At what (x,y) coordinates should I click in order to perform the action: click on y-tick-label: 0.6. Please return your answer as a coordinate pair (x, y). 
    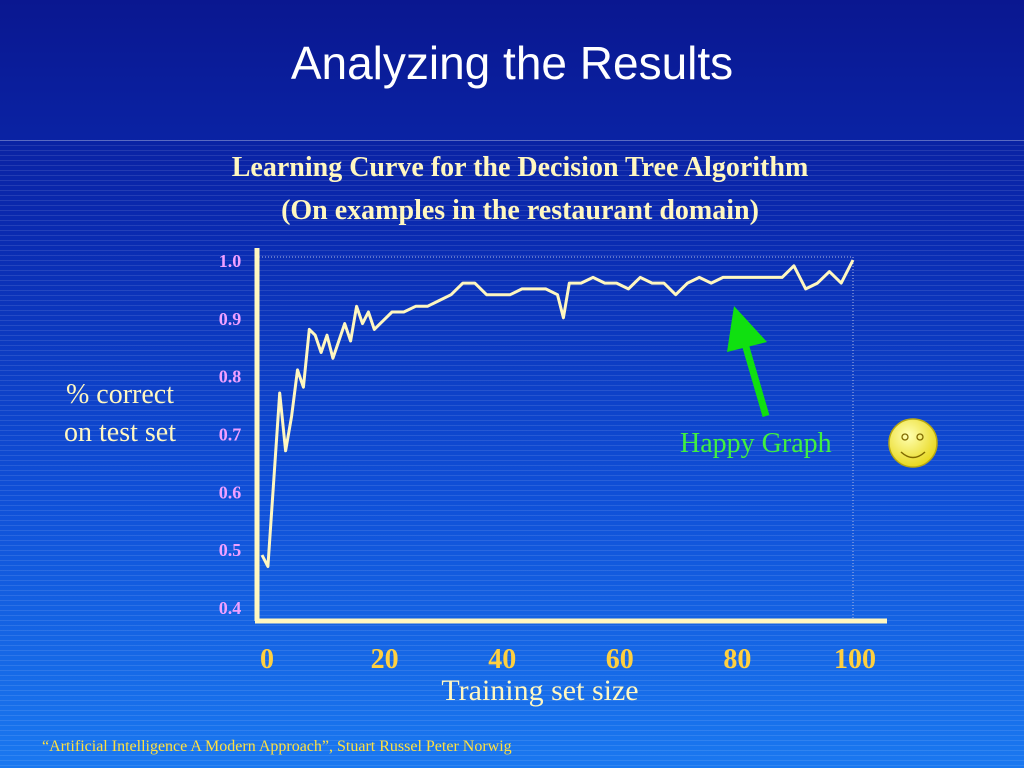
    Looking at the image, I should click on (230, 492).